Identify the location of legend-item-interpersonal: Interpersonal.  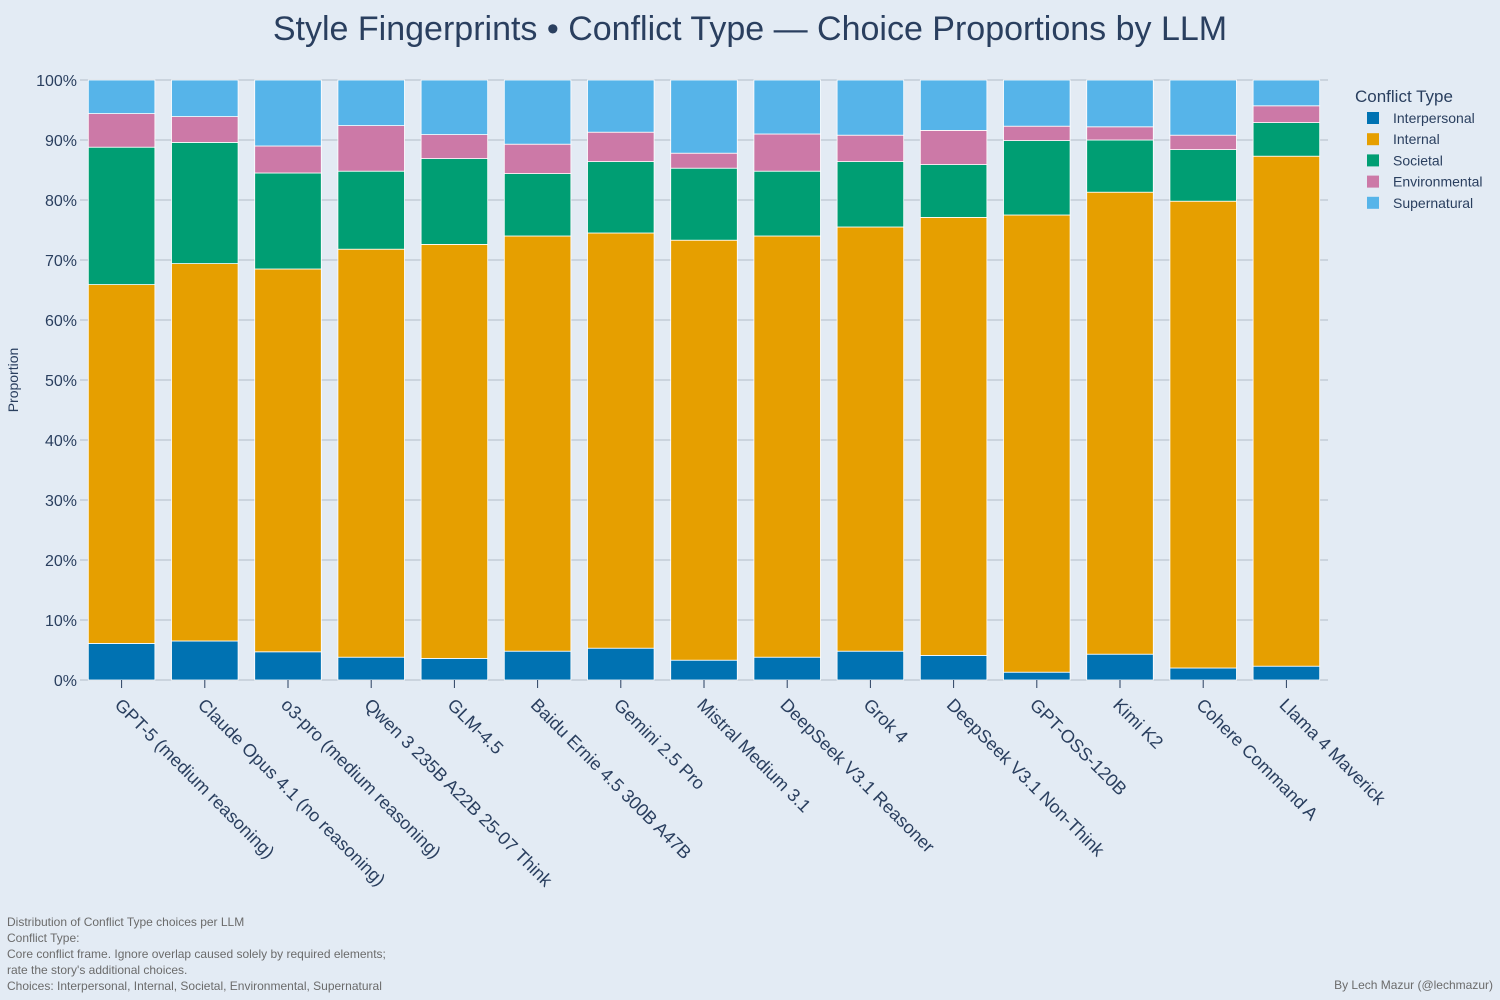
(1434, 118).